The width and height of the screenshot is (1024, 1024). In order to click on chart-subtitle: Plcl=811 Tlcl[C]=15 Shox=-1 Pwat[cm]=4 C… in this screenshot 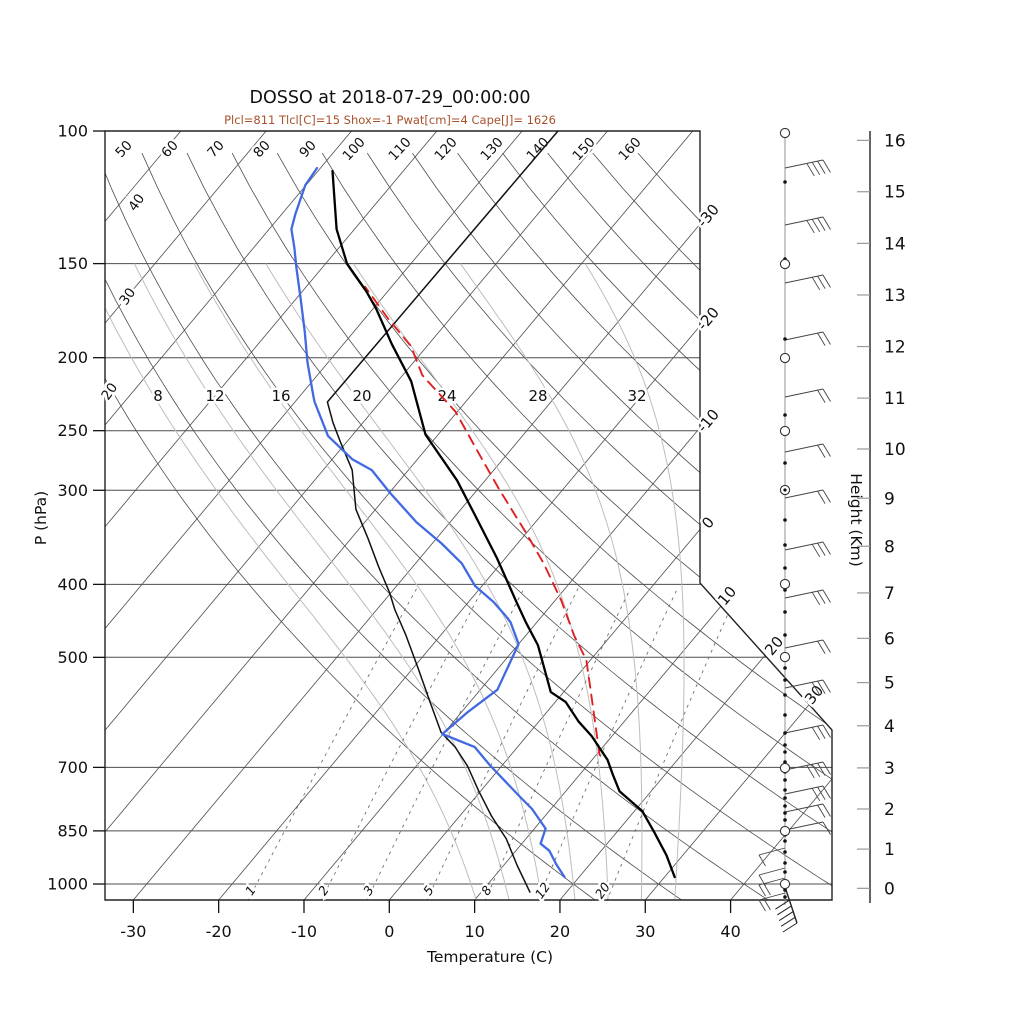, I will do `click(390, 120)`.